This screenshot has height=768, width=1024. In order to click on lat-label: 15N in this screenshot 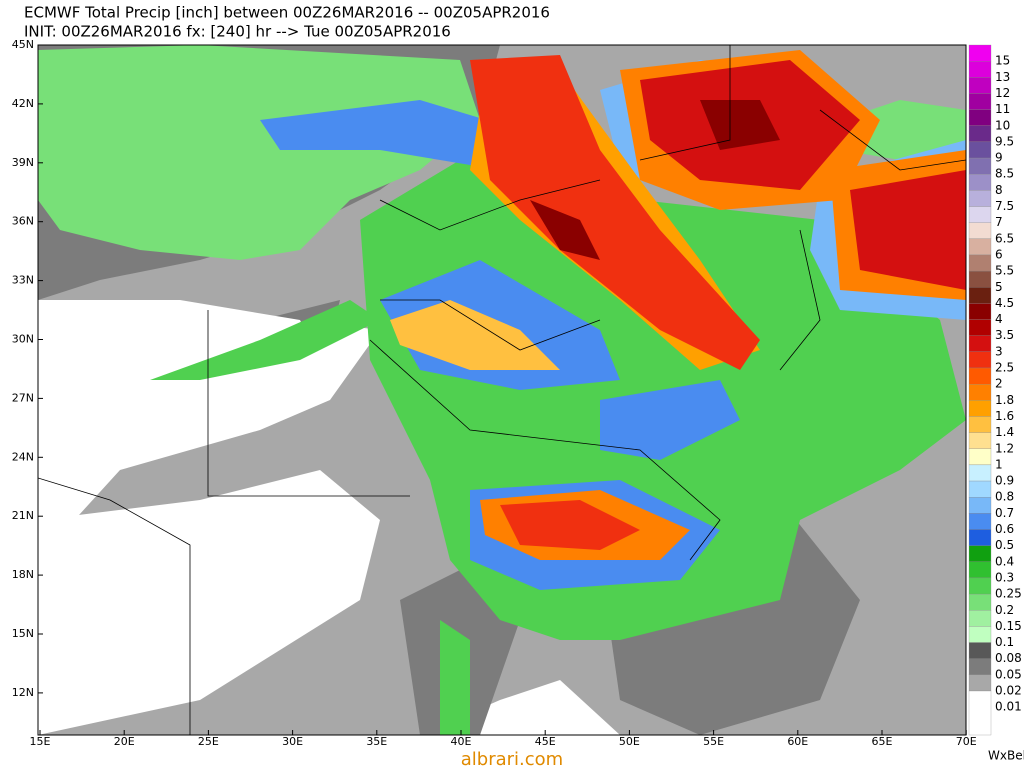, I will do `click(23, 633)`.